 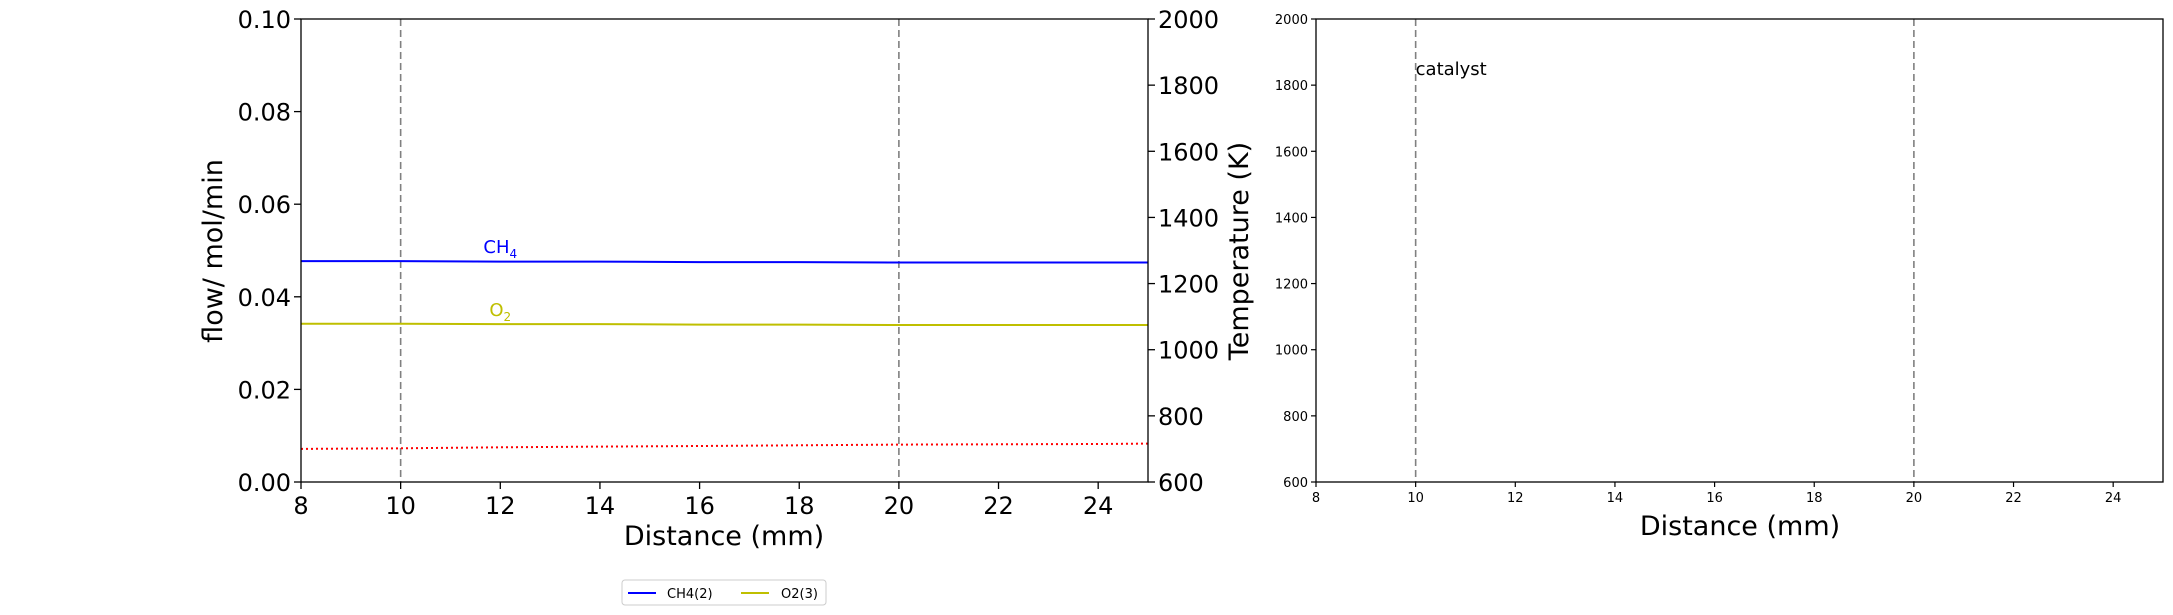 I want to click on left-x-tick-label-3: 14, so click(x=600, y=506).